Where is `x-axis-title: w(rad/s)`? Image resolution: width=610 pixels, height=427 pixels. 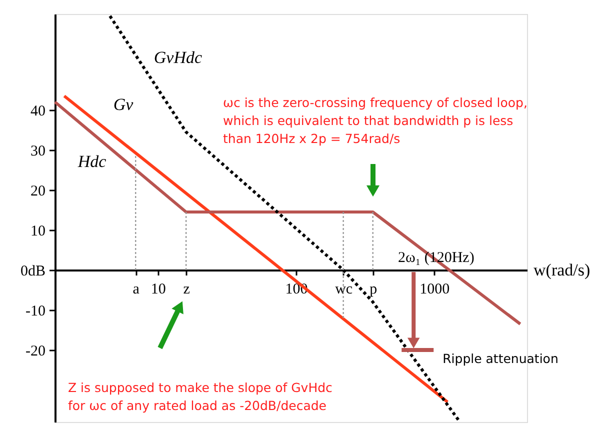
x-axis-title: w(rad/s) is located at coordinates (562, 270).